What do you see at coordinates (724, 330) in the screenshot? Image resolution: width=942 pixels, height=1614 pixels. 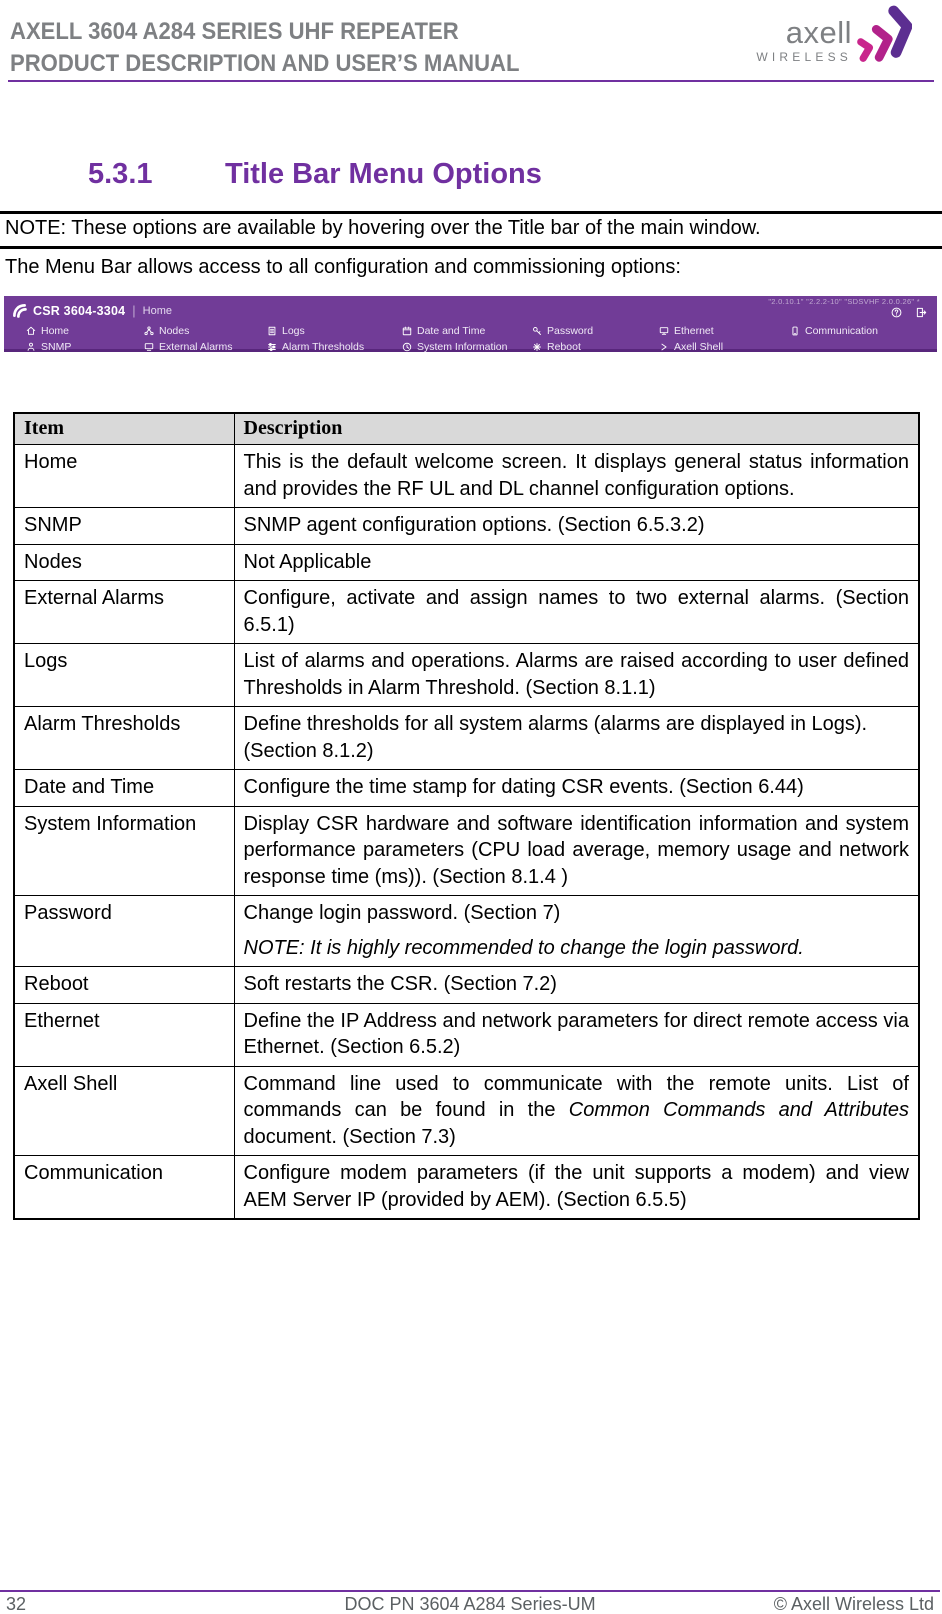 I see `menu-item-ethernet: Ethernet` at bounding box center [724, 330].